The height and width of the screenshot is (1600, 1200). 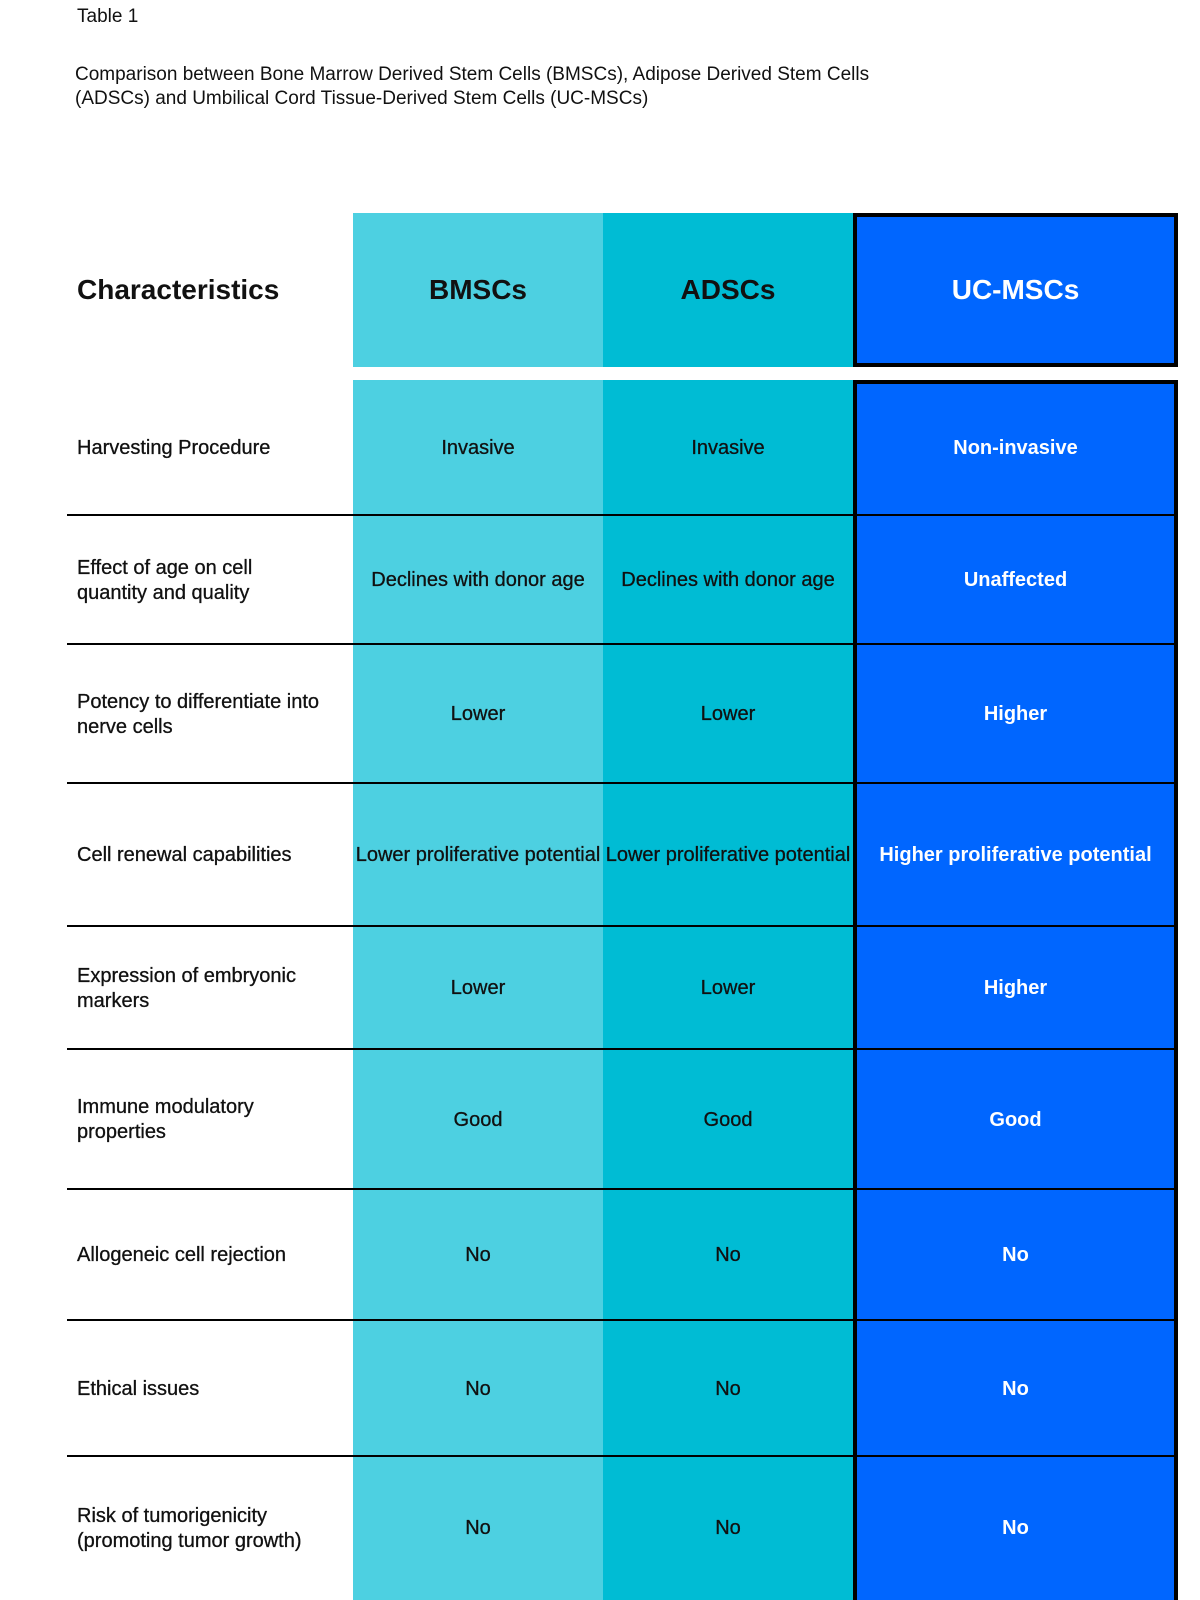 I want to click on cell-uc-mscs: Good, so click(x=1015, y=1120).